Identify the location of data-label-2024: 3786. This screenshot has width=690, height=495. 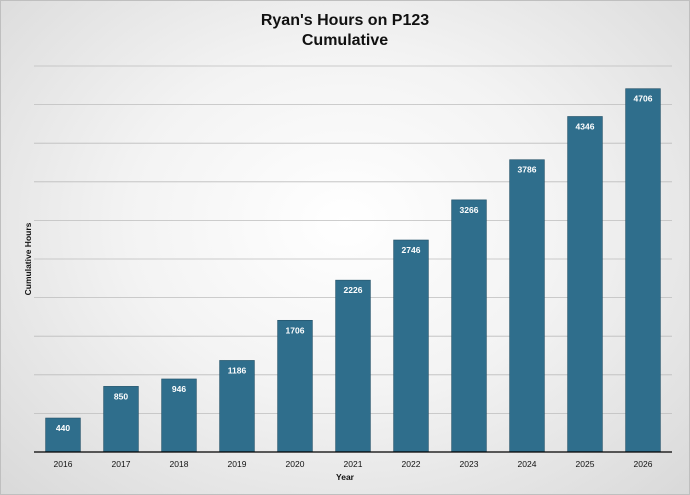
(527, 170).